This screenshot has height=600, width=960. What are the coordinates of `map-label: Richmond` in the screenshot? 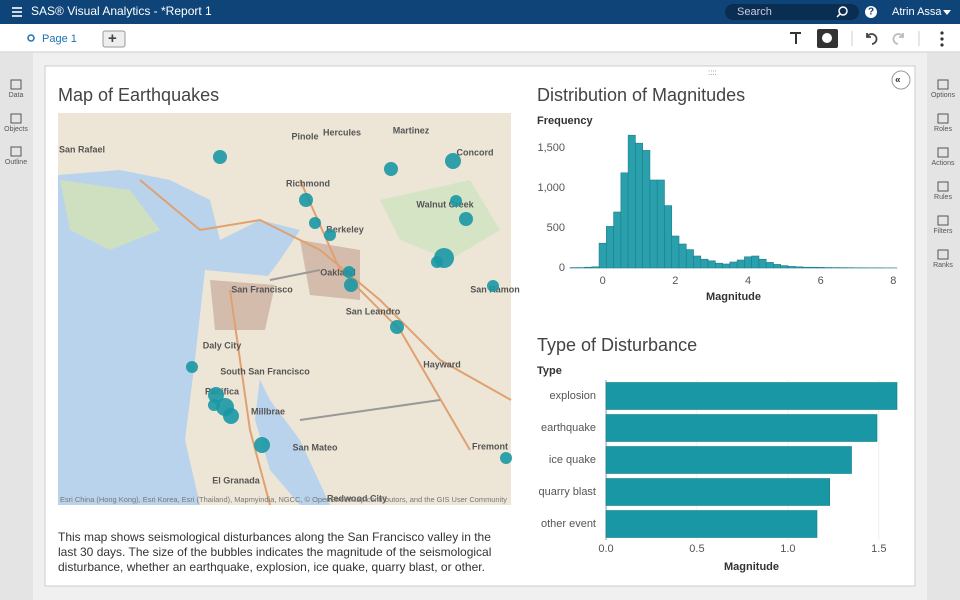 It's located at (308, 183).